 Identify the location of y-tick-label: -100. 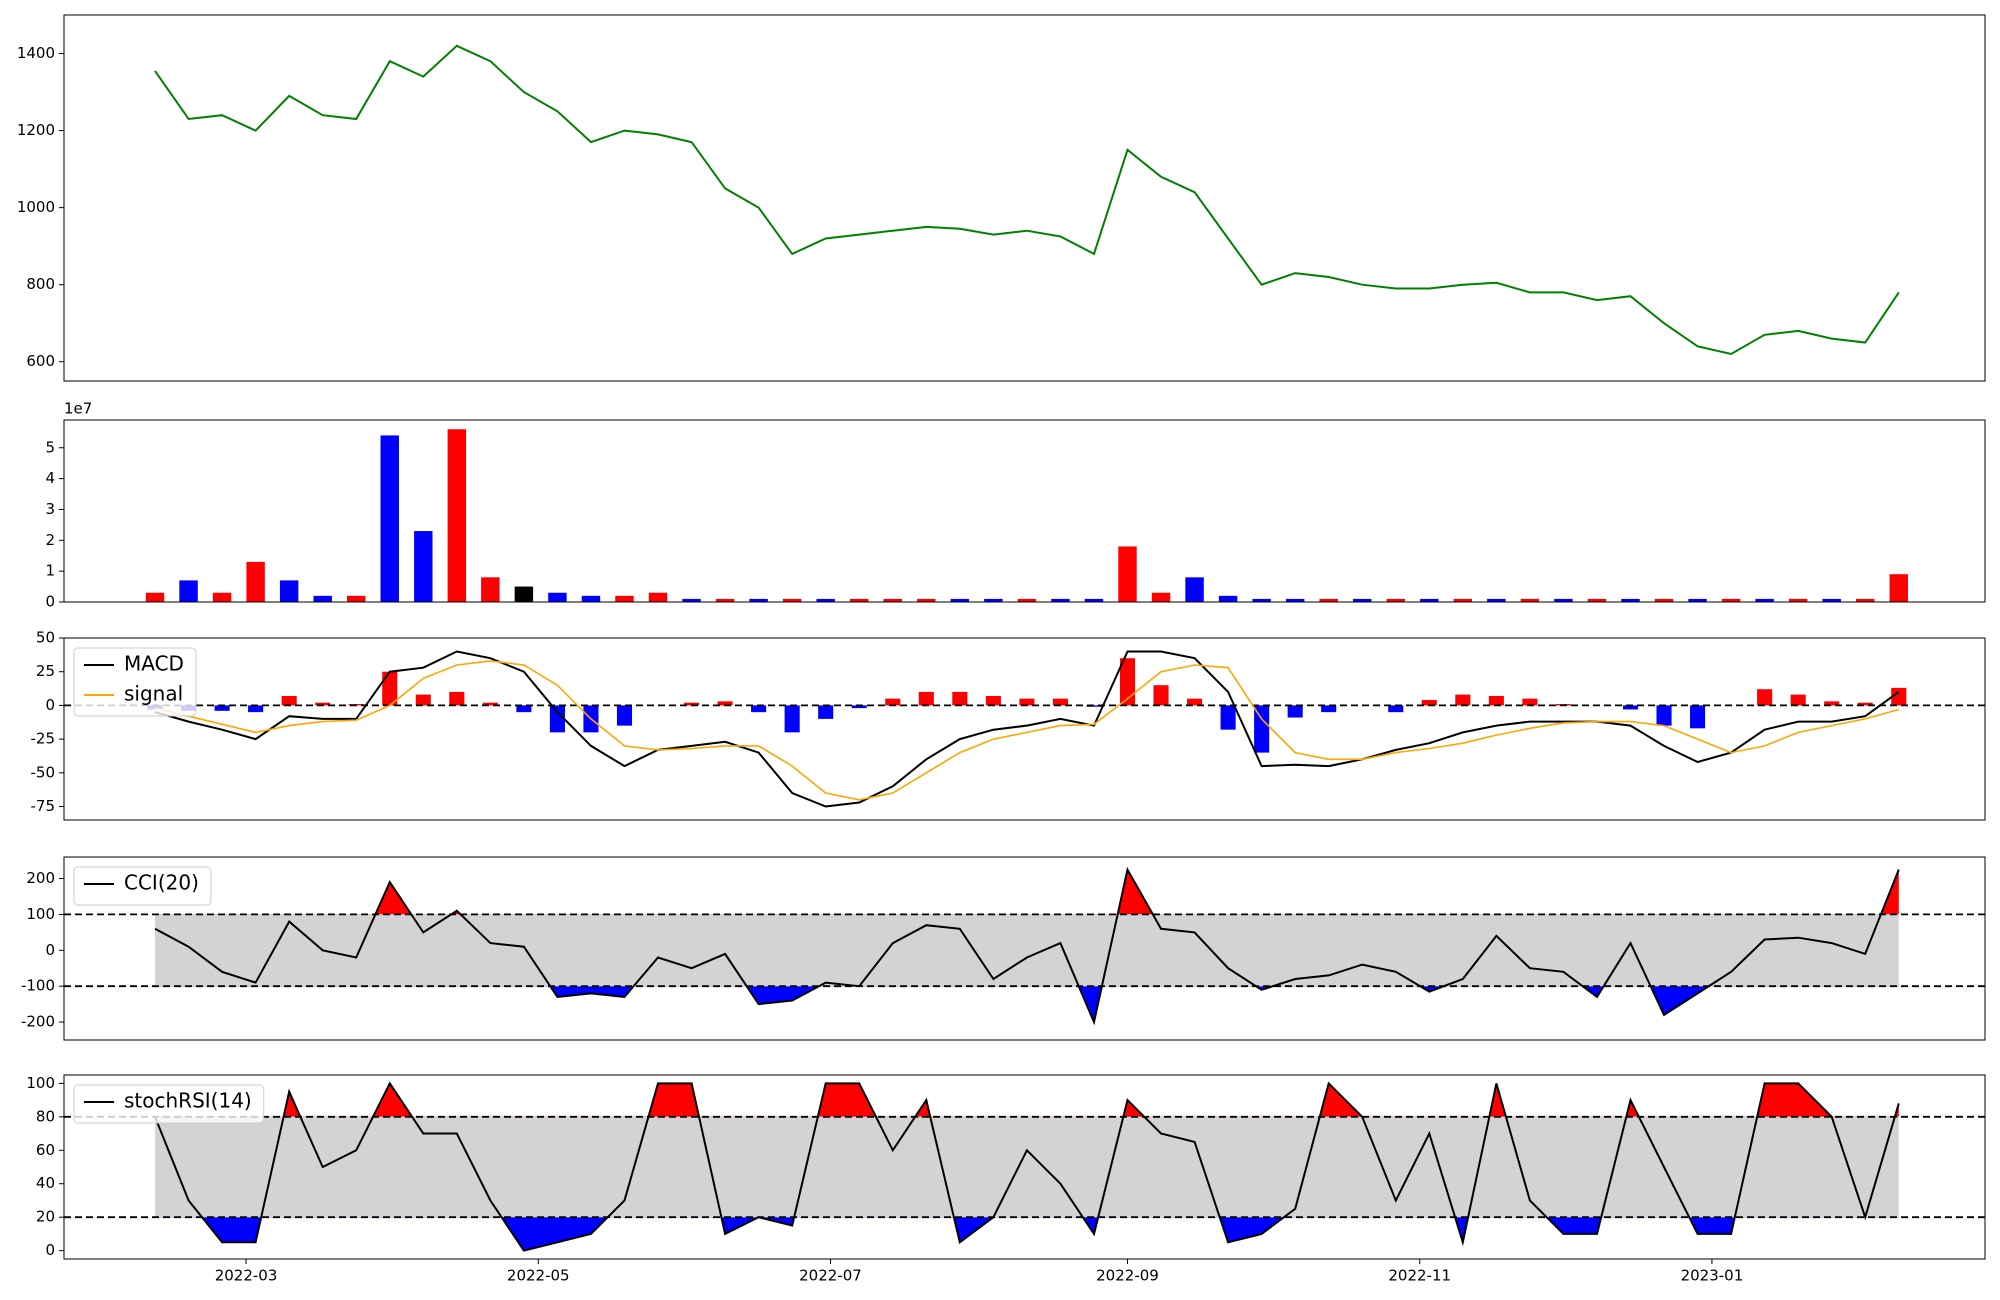
(38, 986).